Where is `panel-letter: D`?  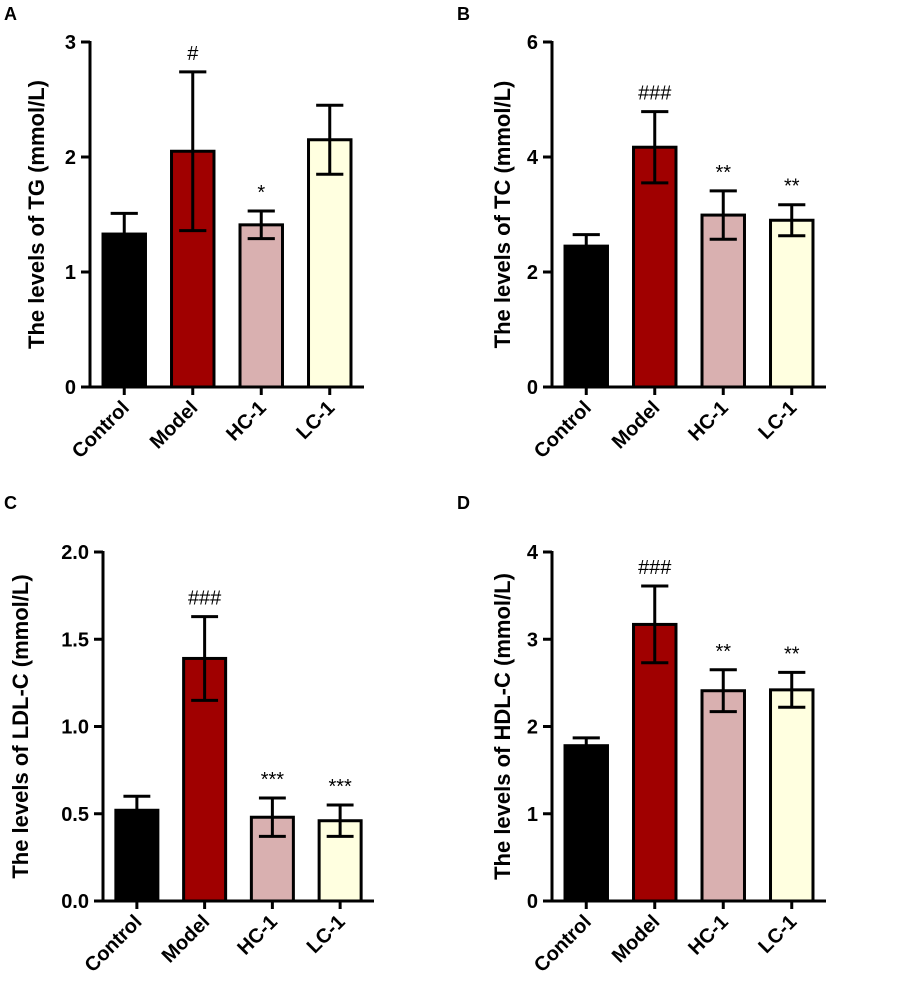 panel-letter: D is located at coordinates (463, 503).